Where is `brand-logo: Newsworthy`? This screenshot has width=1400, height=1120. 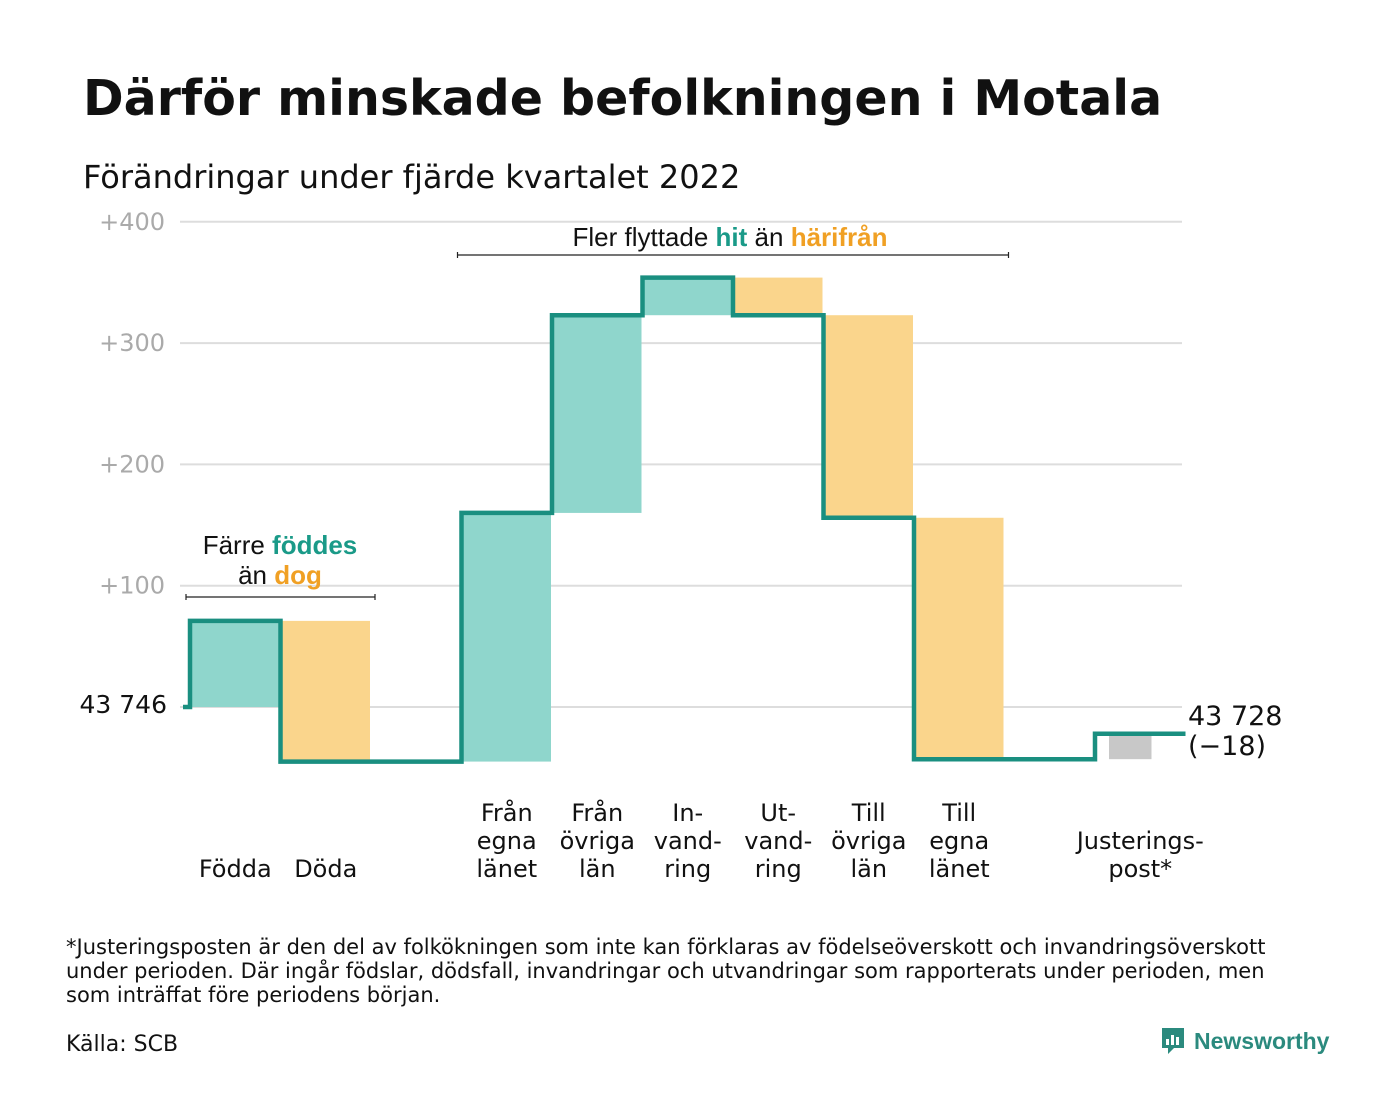 brand-logo: Newsworthy is located at coordinates (1244, 1041).